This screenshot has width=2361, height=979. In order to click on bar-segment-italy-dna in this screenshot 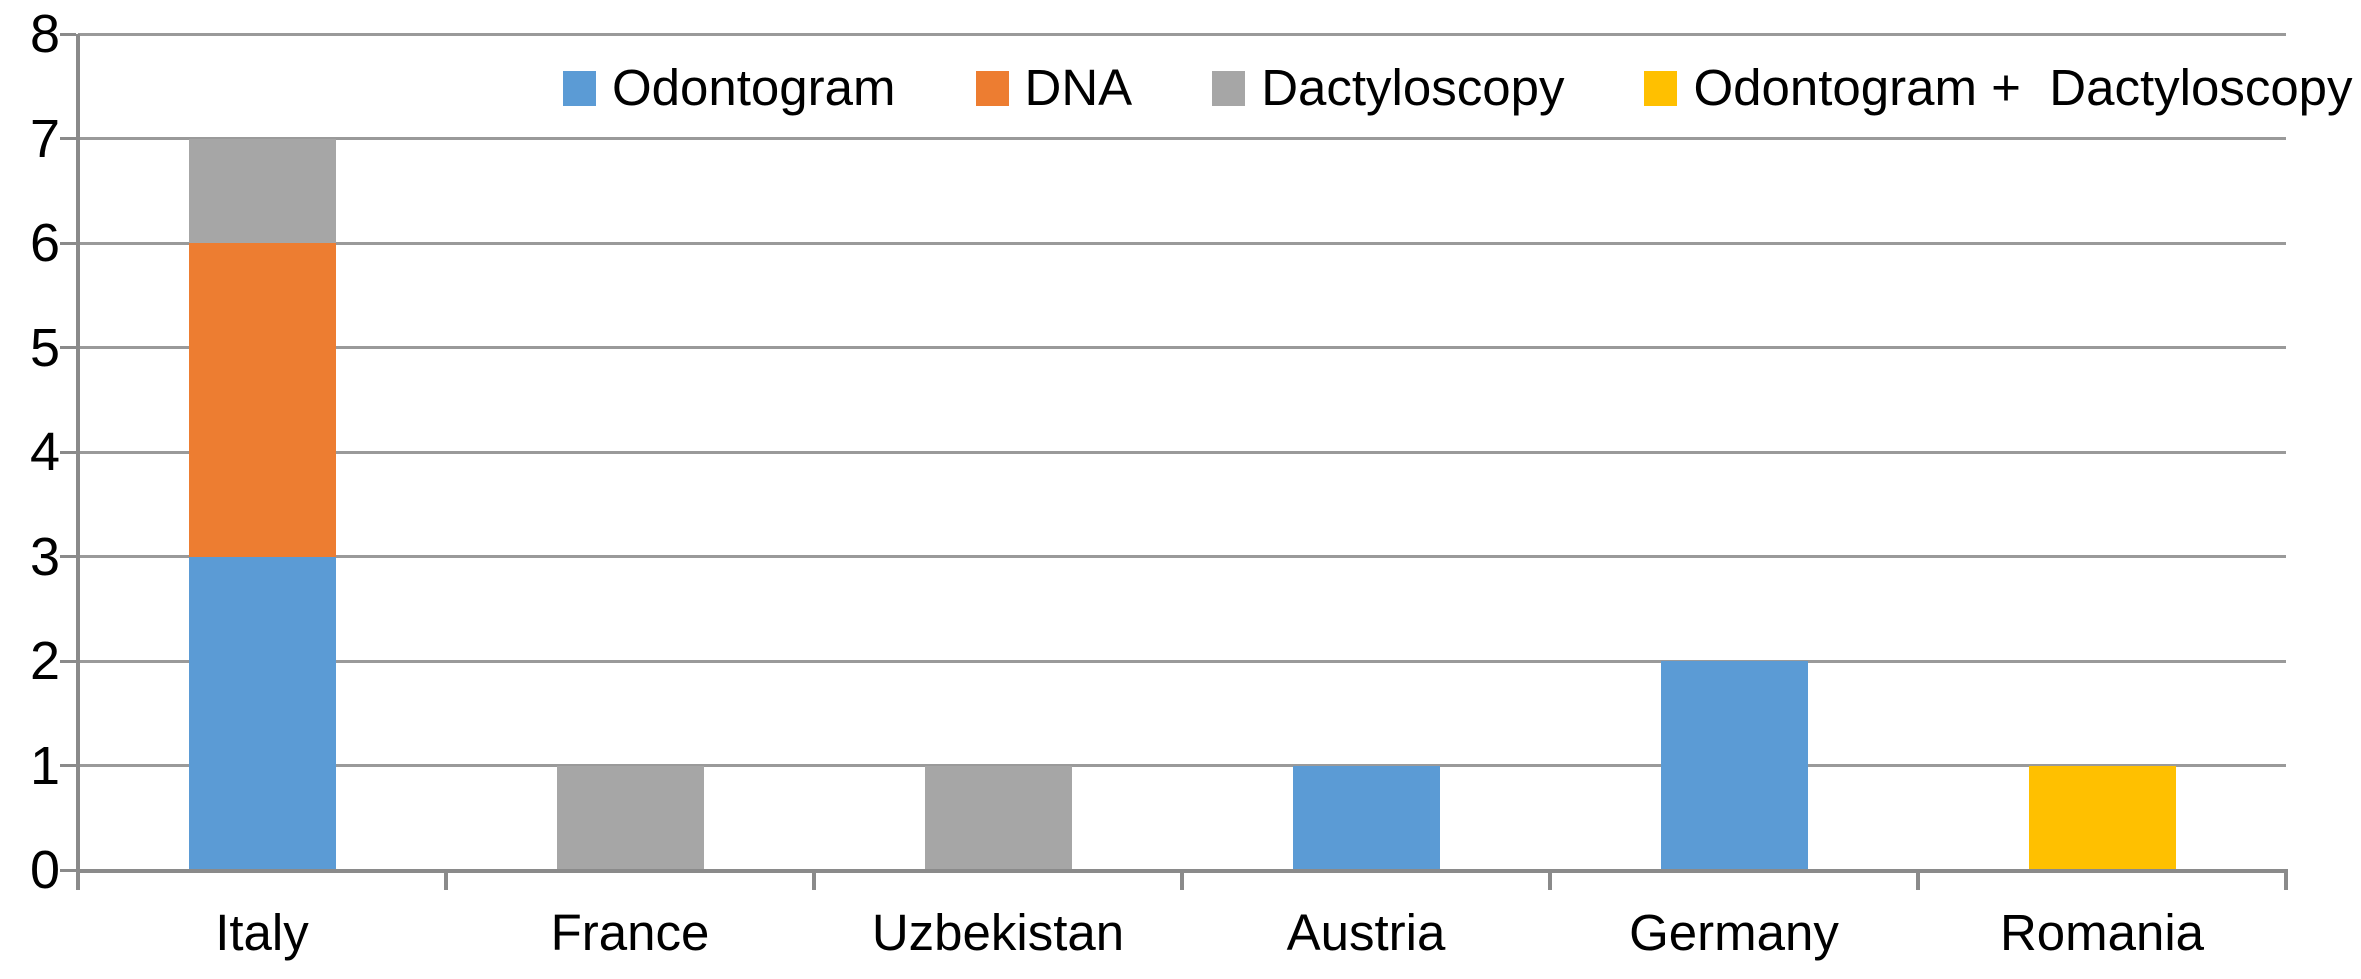, I will do `click(262, 400)`.